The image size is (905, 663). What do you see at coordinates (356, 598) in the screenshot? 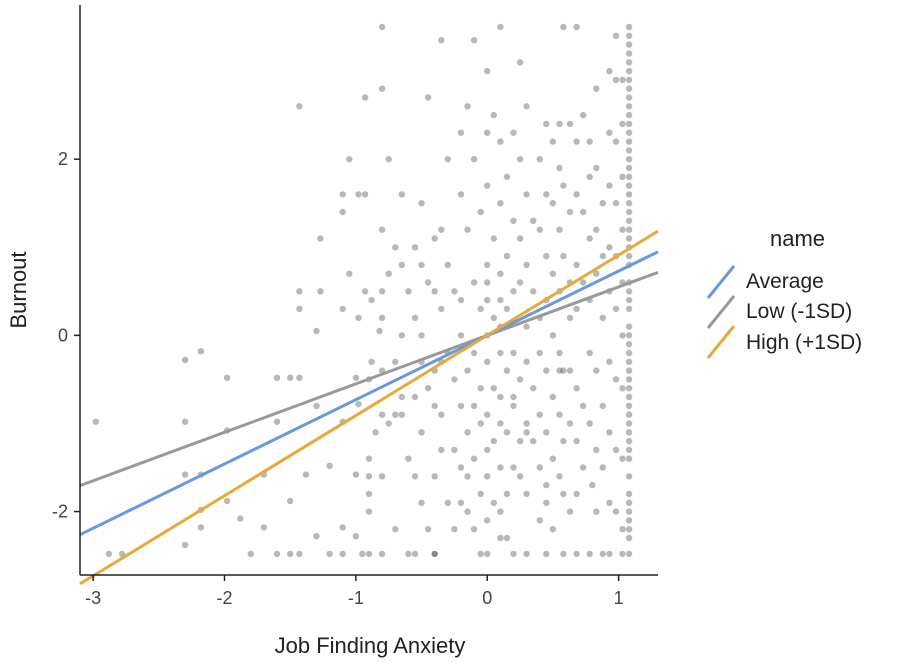
I see `x-tick-label: -1` at bounding box center [356, 598].